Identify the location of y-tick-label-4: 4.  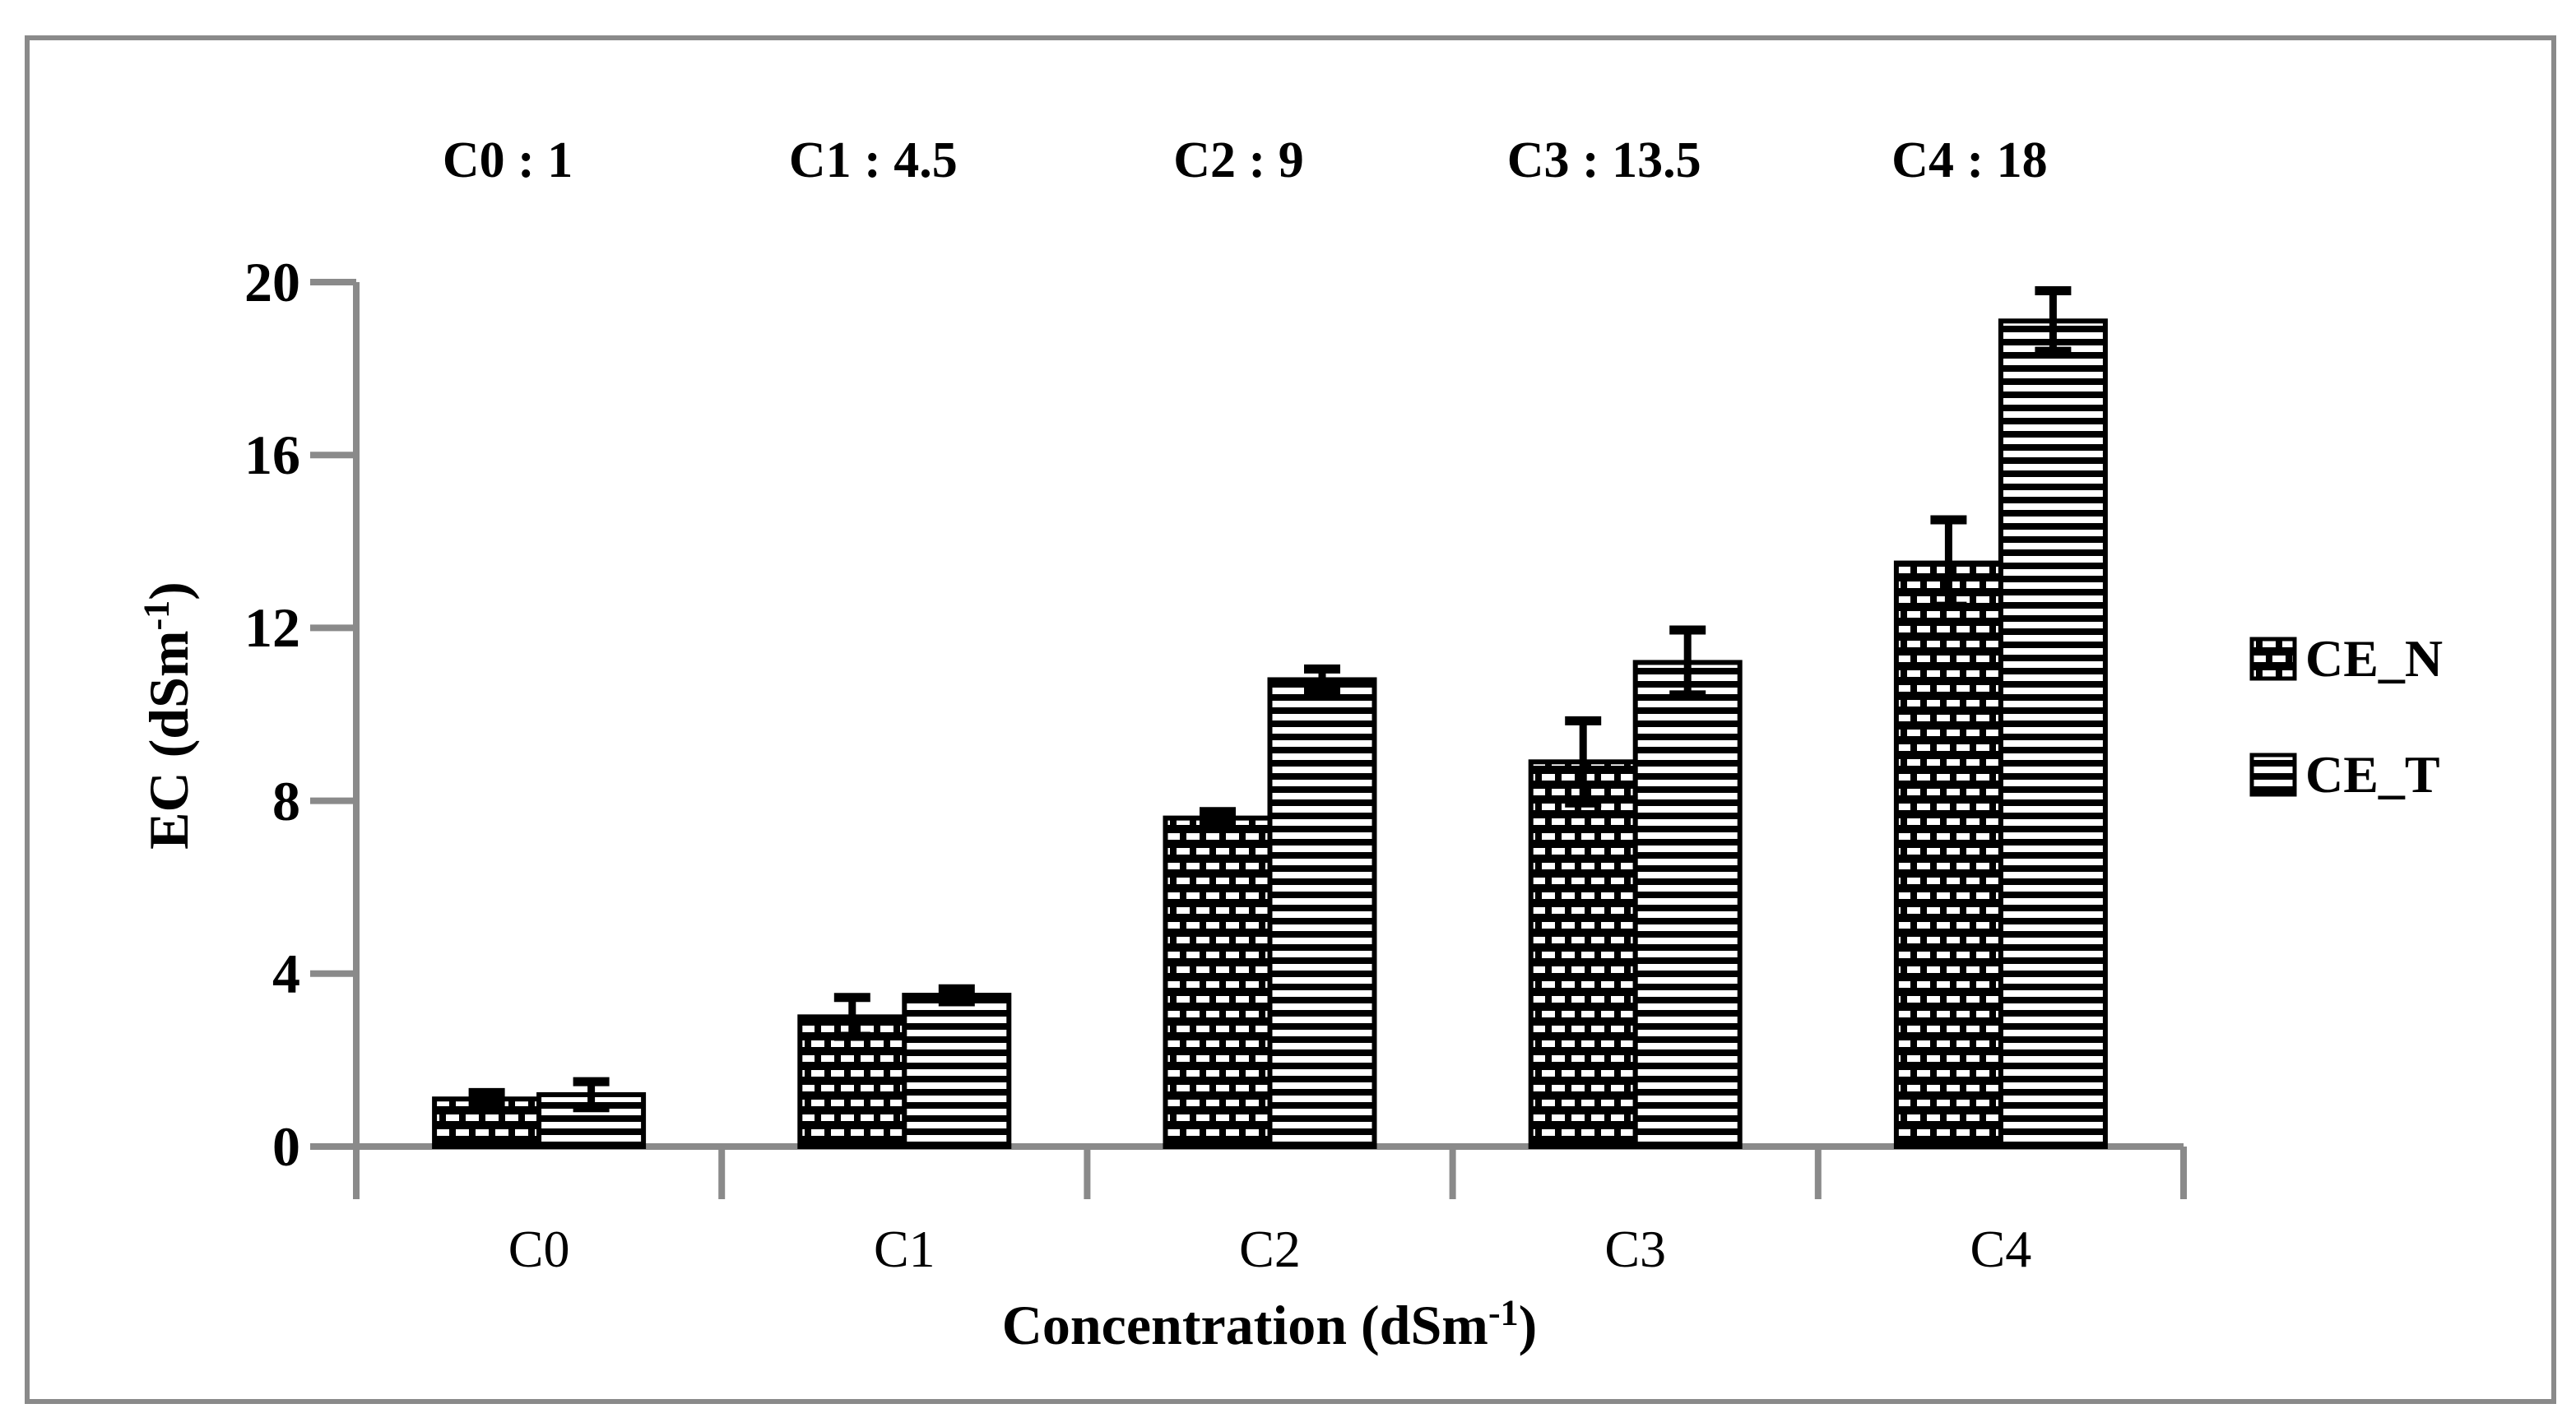
(286, 973).